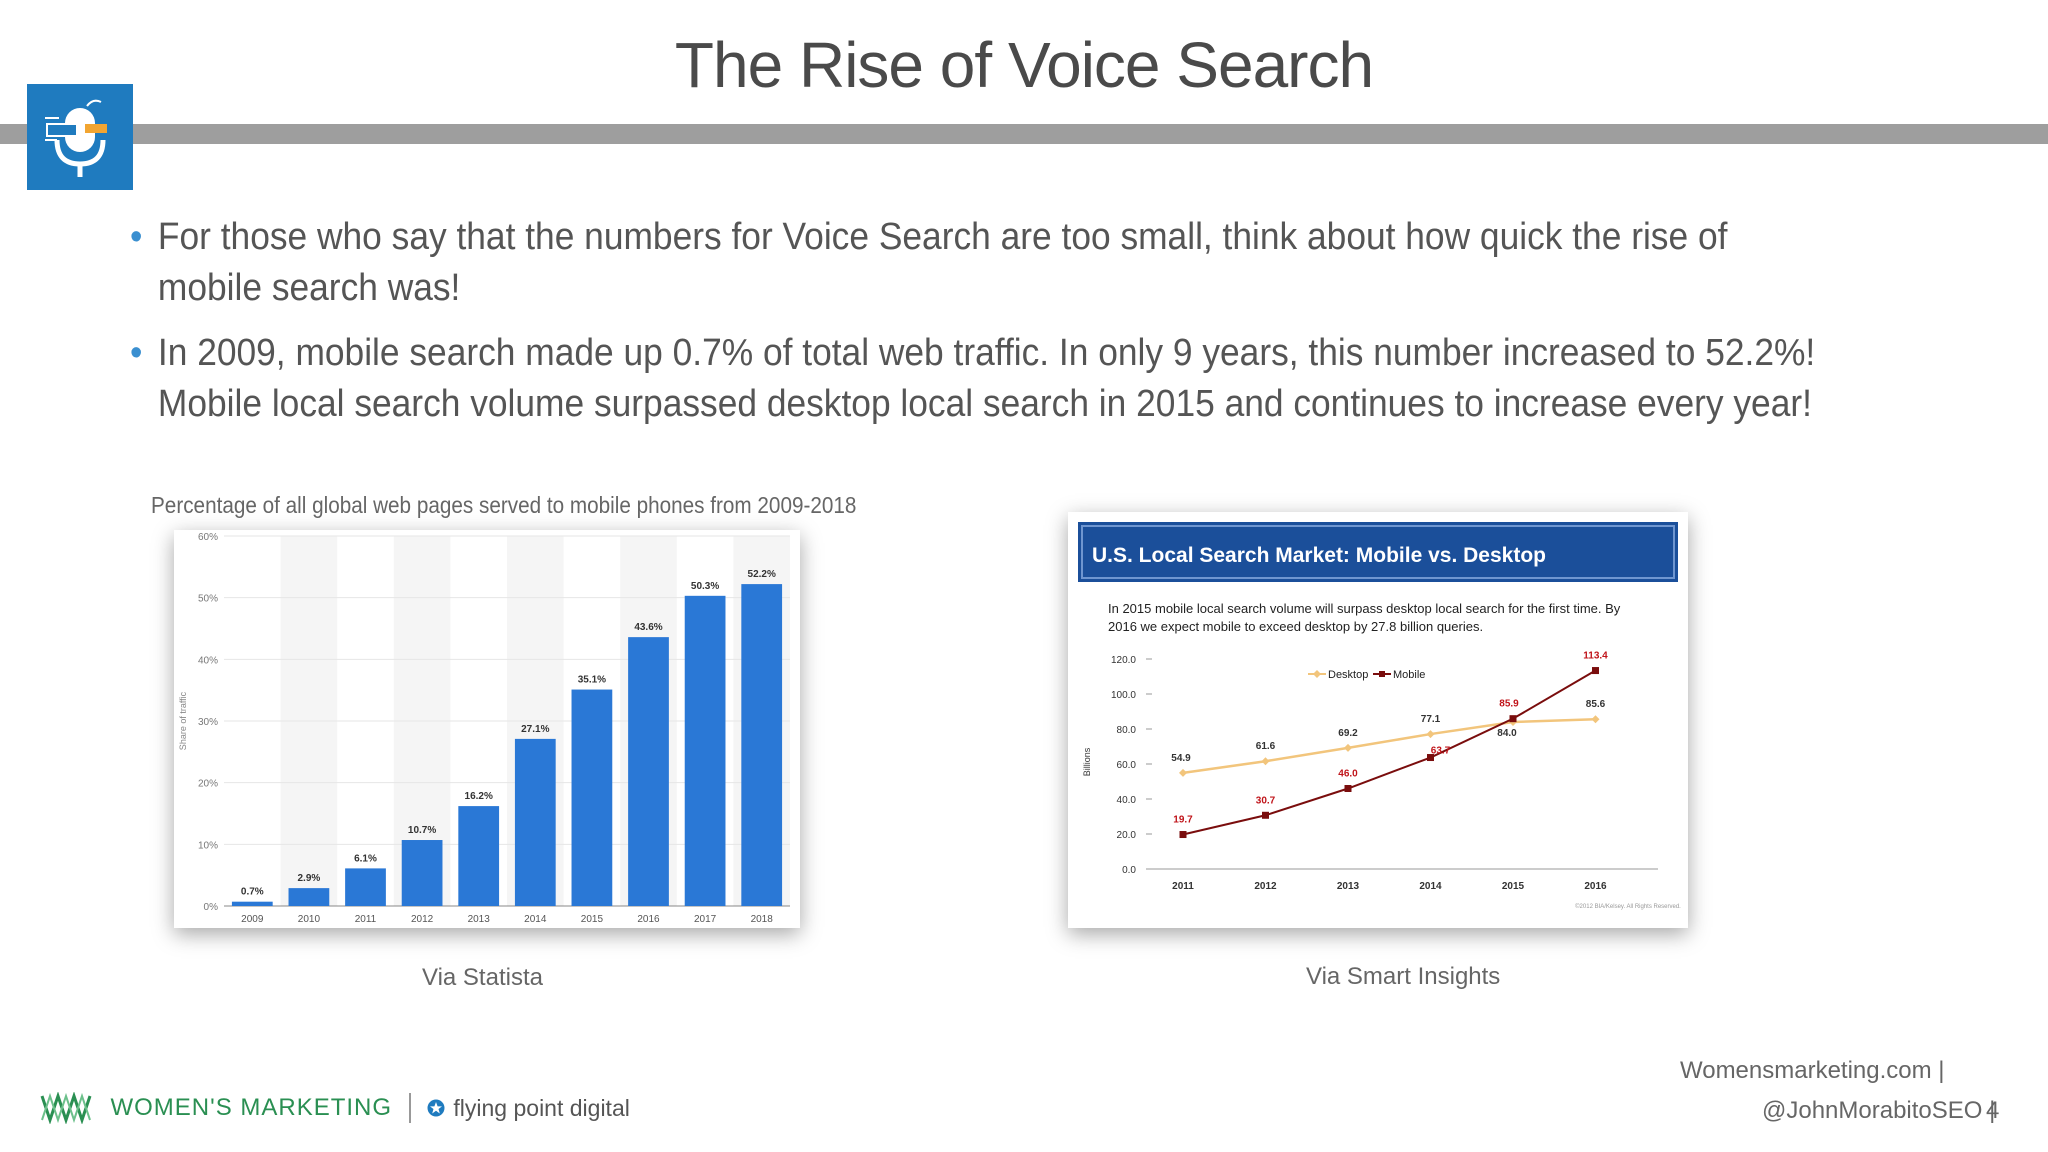 The height and width of the screenshot is (1152, 2048). I want to click on data-label: 63.7, so click(1441, 751).